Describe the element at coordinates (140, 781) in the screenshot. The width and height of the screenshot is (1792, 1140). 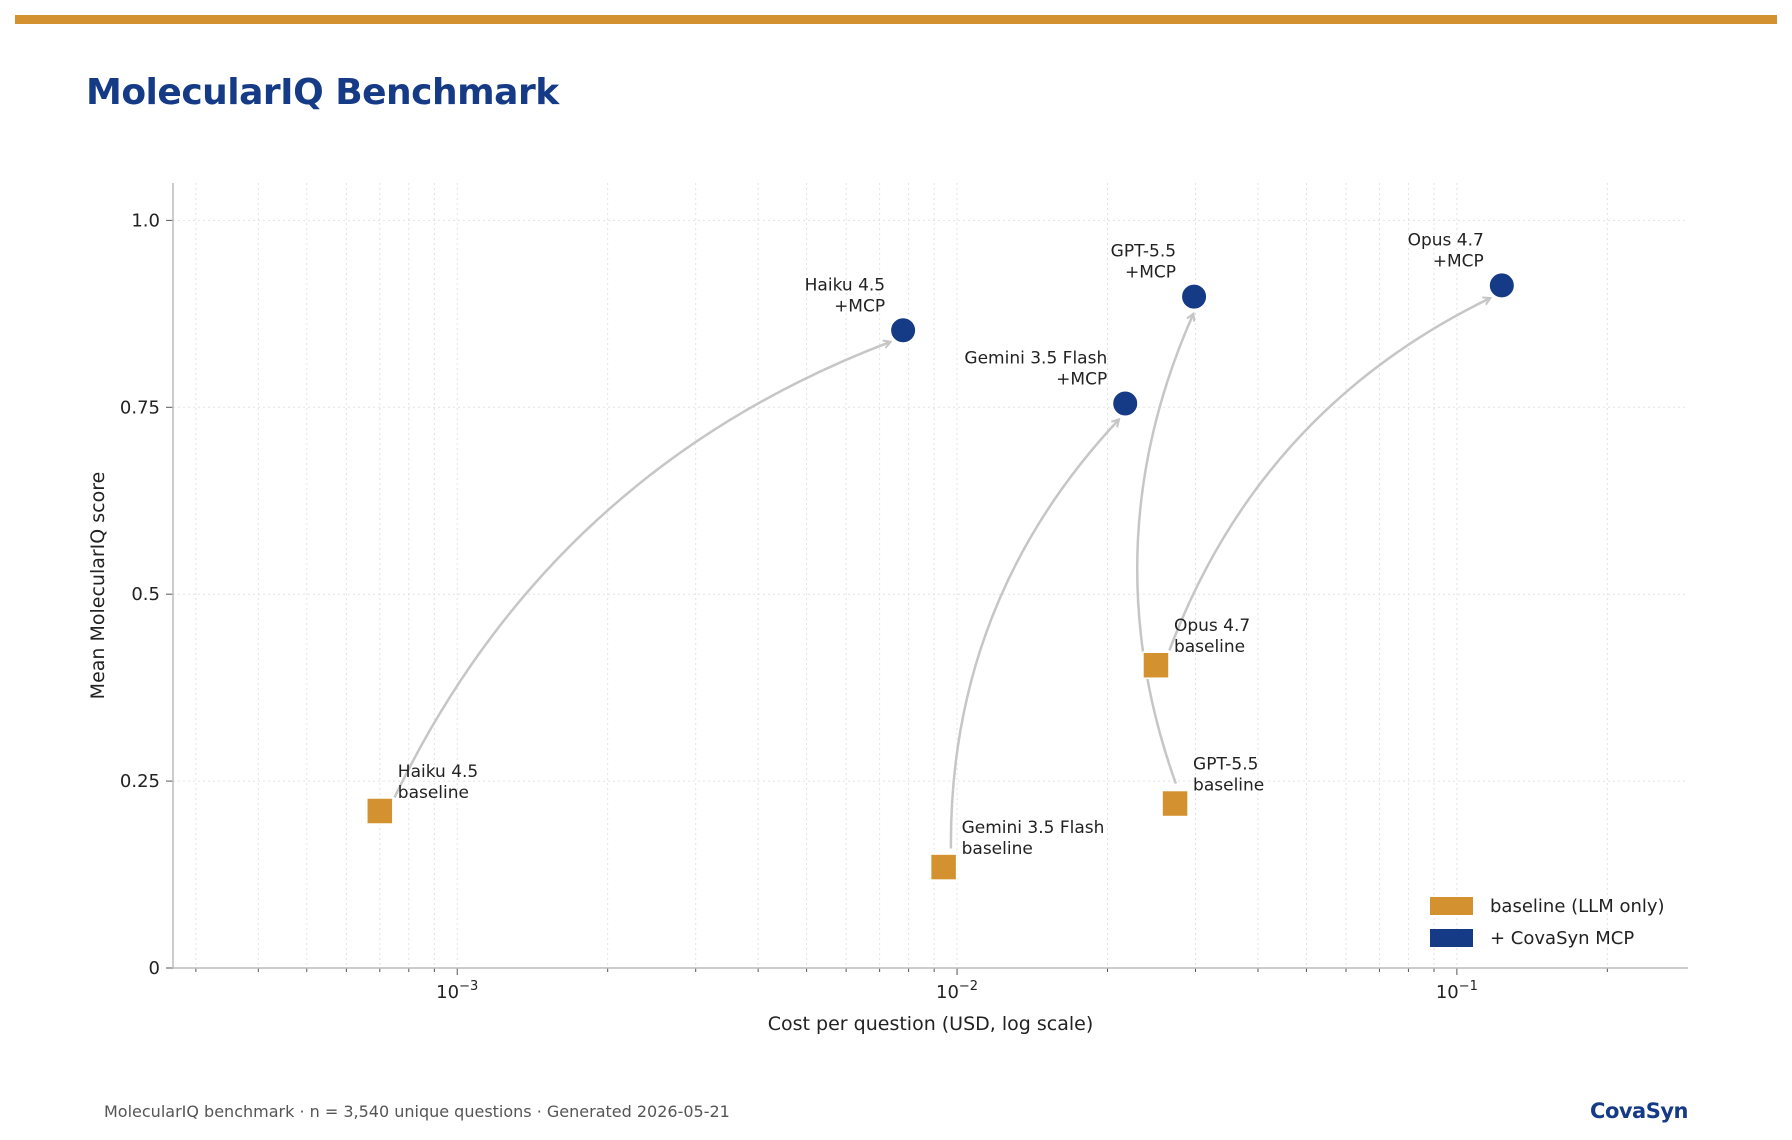
I see `y-tick-label: 0.25` at that location.